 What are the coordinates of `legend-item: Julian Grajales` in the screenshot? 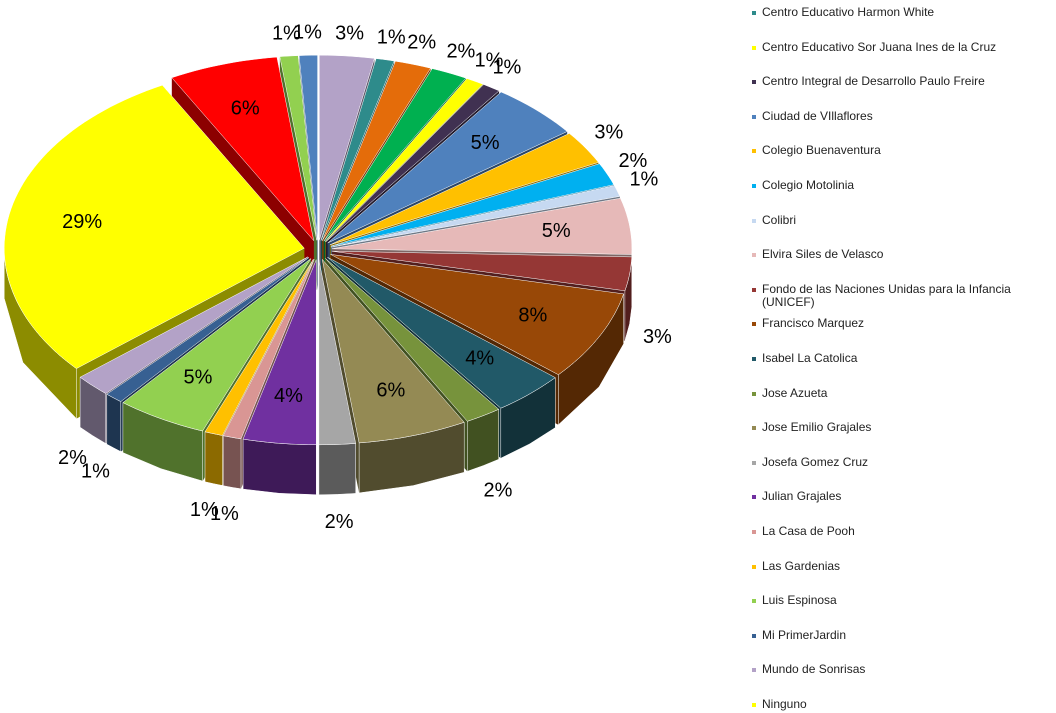 It's located at (902, 507).